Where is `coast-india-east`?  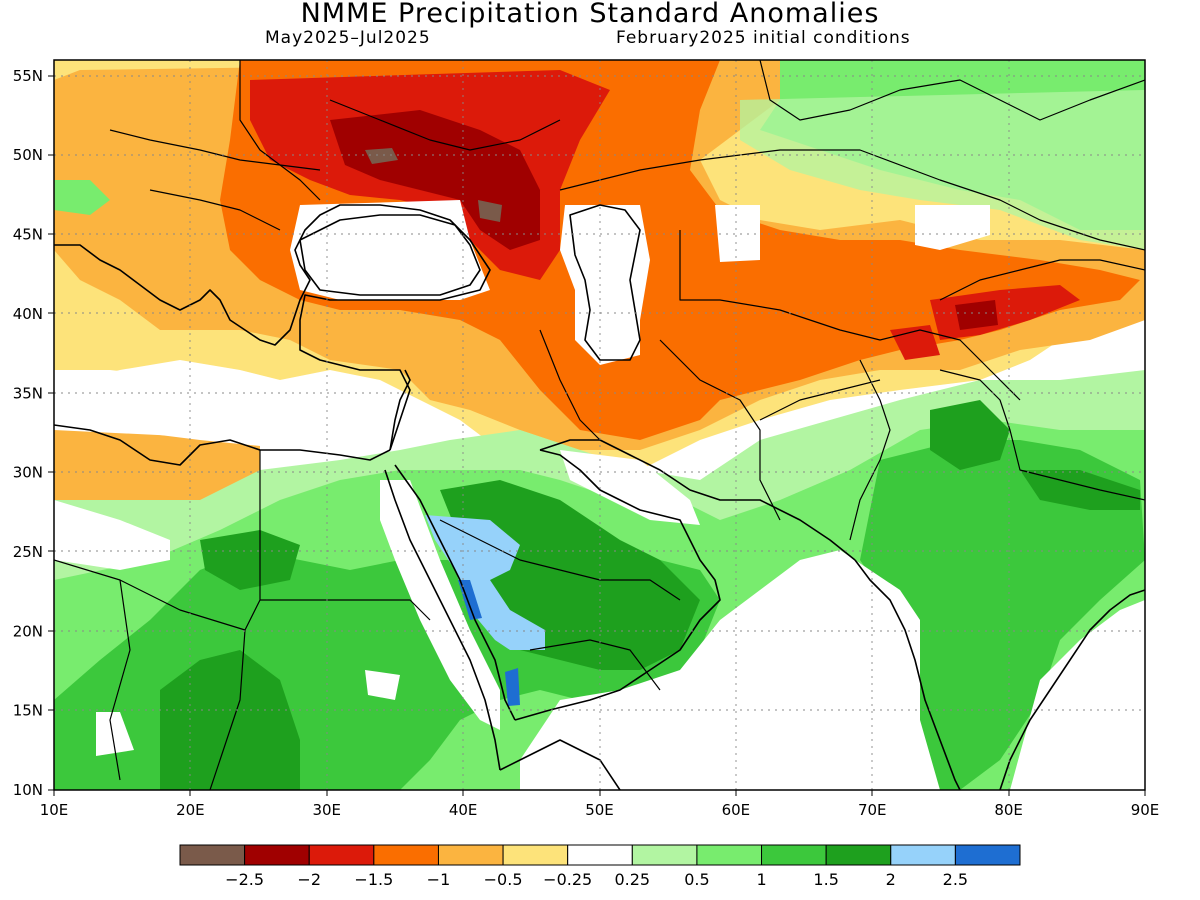 coast-india-east is located at coordinates (1072, 689).